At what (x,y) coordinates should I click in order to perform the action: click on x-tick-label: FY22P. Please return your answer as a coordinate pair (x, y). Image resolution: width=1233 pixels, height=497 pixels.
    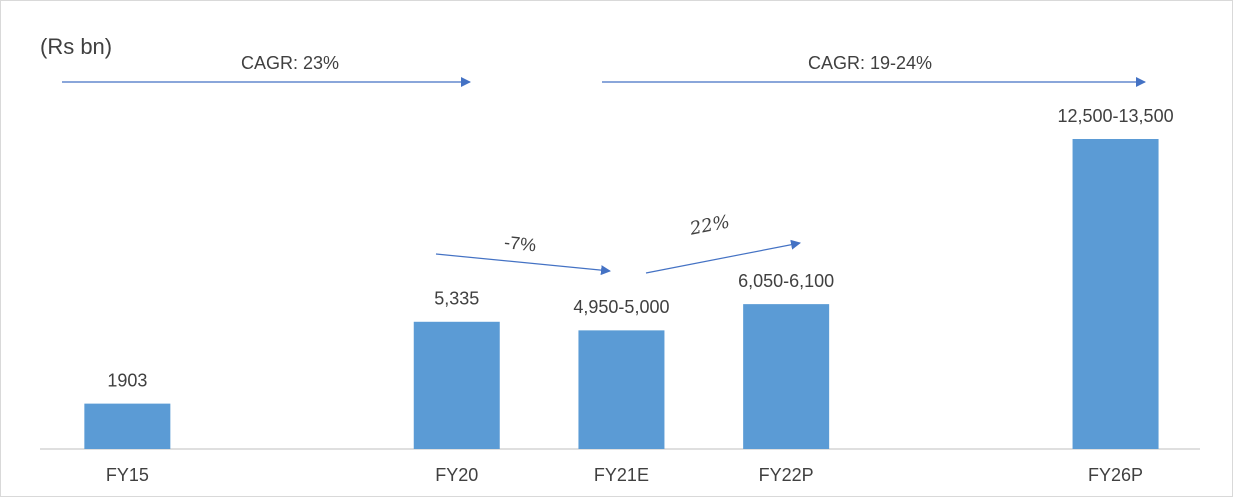
    Looking at the image, I should click on (786, 475).